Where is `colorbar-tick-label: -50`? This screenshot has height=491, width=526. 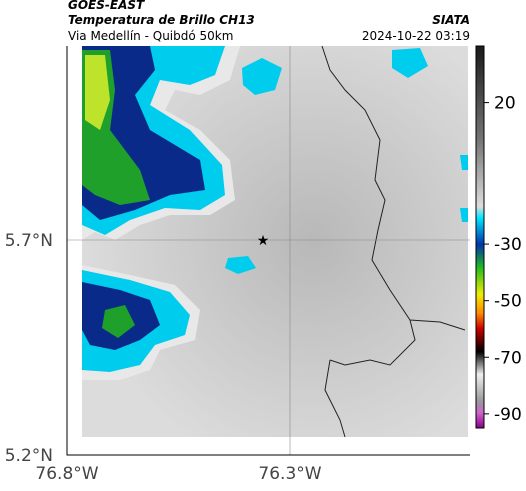 colorbar-tick-label: -50 is located at coordinates (508, 302).